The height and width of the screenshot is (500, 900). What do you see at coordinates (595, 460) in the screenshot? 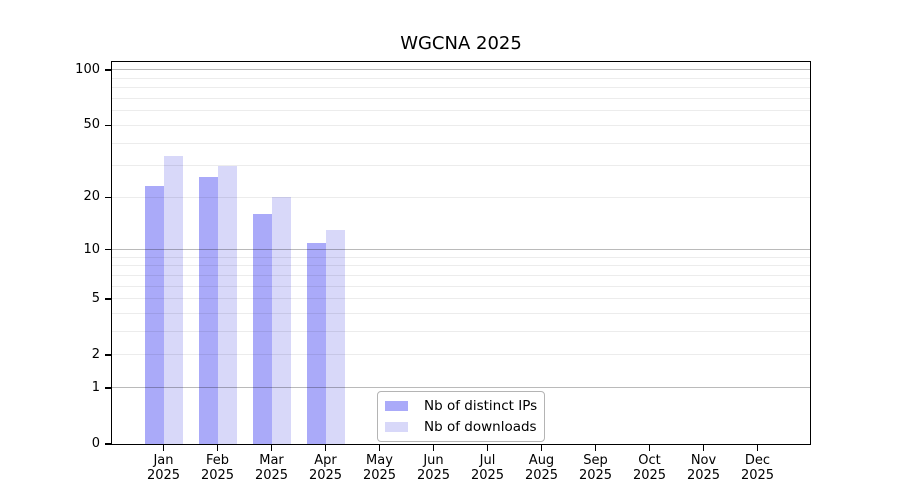
I see `x-tick-month: Sep` at bounding box center [595, 460].